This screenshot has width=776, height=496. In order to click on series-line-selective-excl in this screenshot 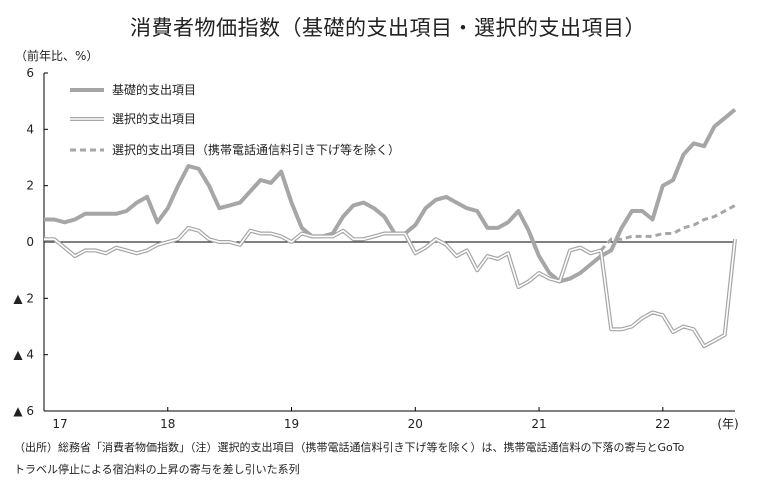, I will do `click(667, 228)`.